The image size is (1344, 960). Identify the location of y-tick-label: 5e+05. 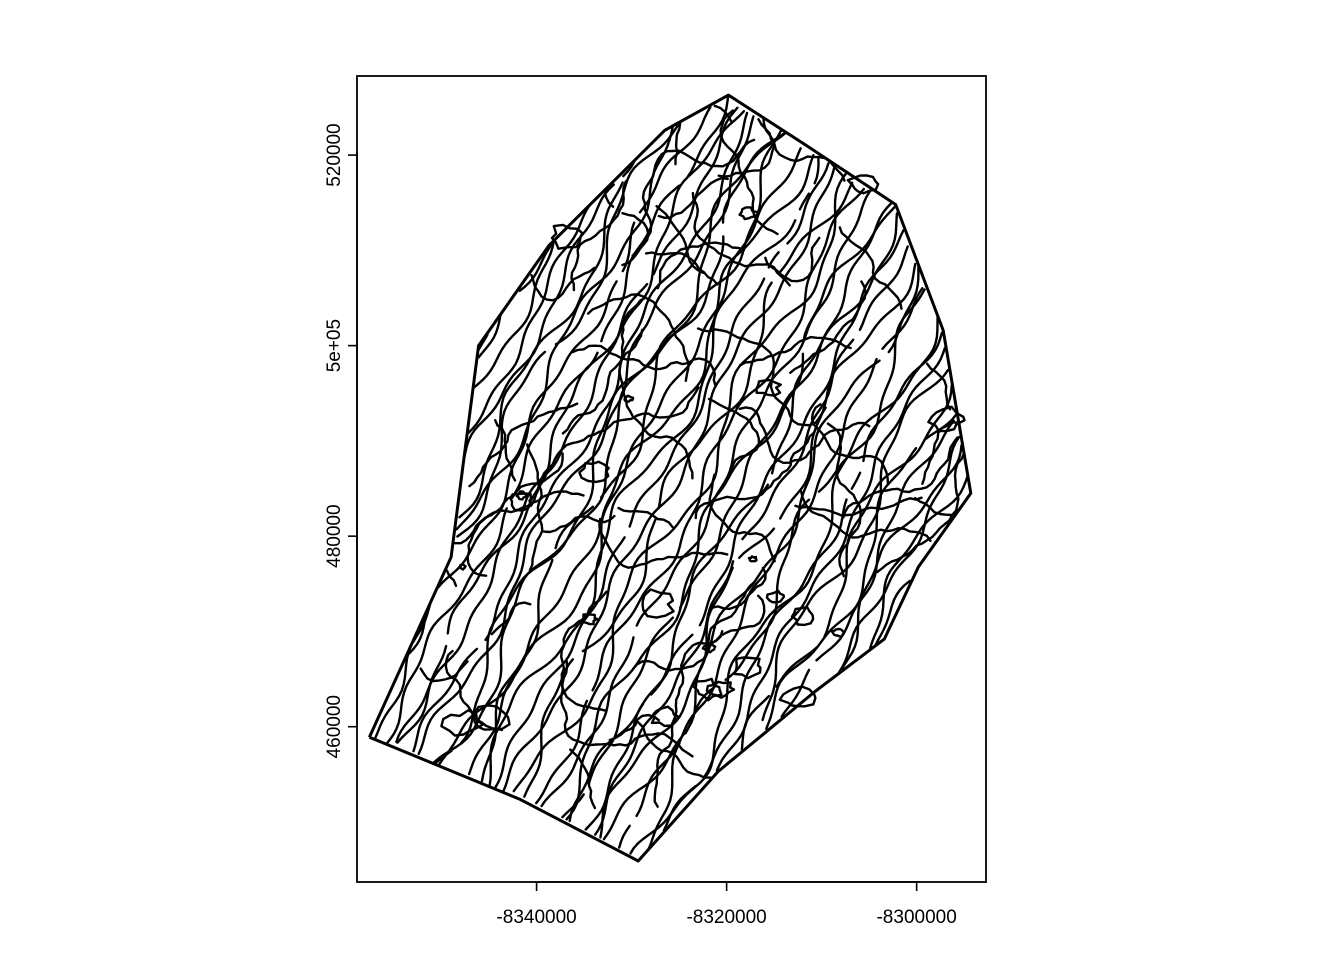
(334, 345).